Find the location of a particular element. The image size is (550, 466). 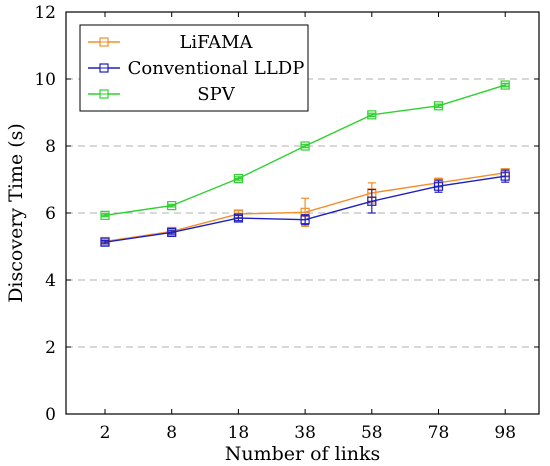

x-tick-label: 18 is located at coordinates (239, 433).